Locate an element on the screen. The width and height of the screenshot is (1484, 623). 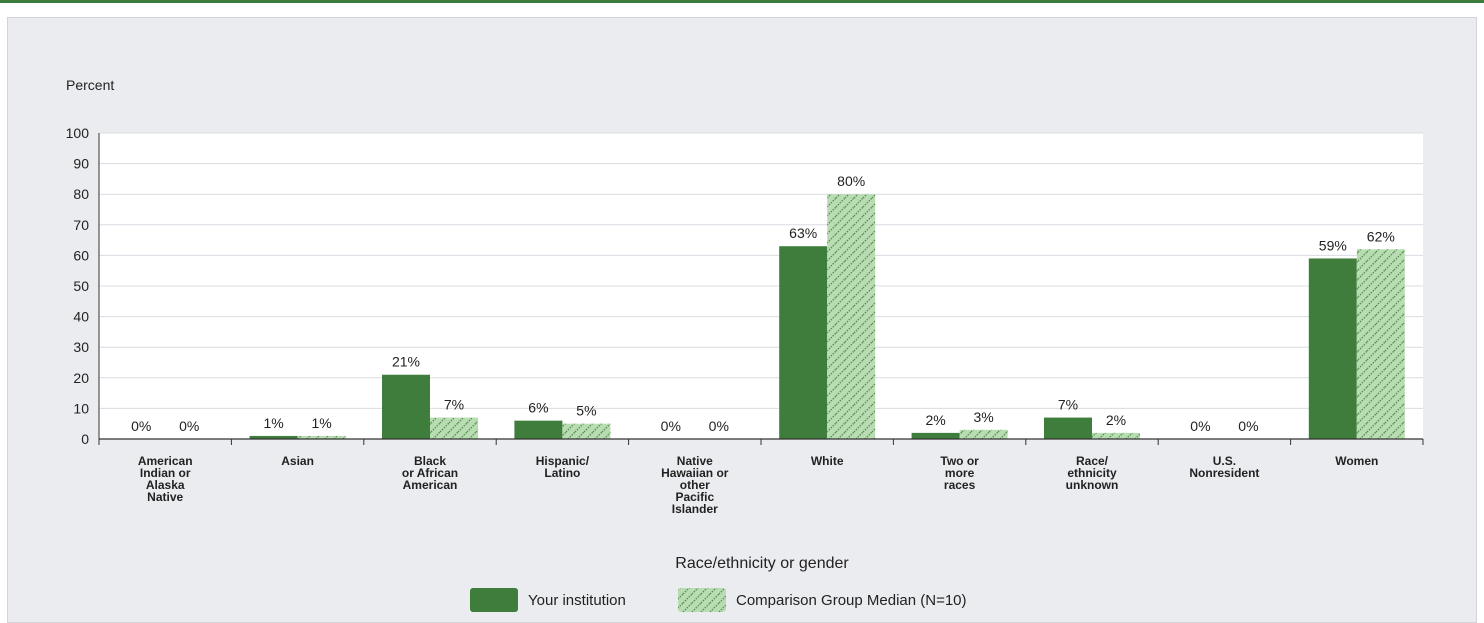
legend-label-comparison-group: Comparison Group Median (N=10) is located at coordinates (851, 600).